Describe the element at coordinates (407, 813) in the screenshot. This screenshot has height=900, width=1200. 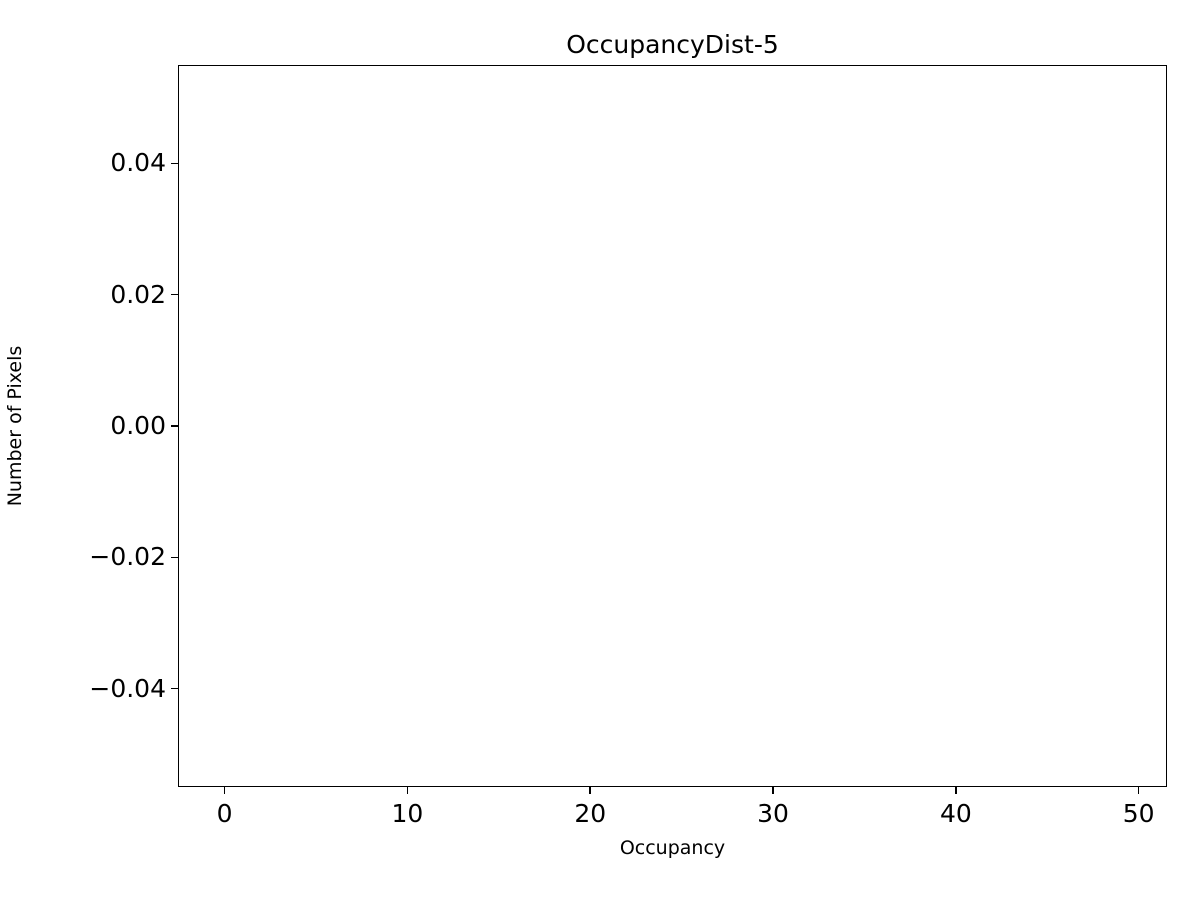
I see `x-axis-tick-label: 10` at that location.